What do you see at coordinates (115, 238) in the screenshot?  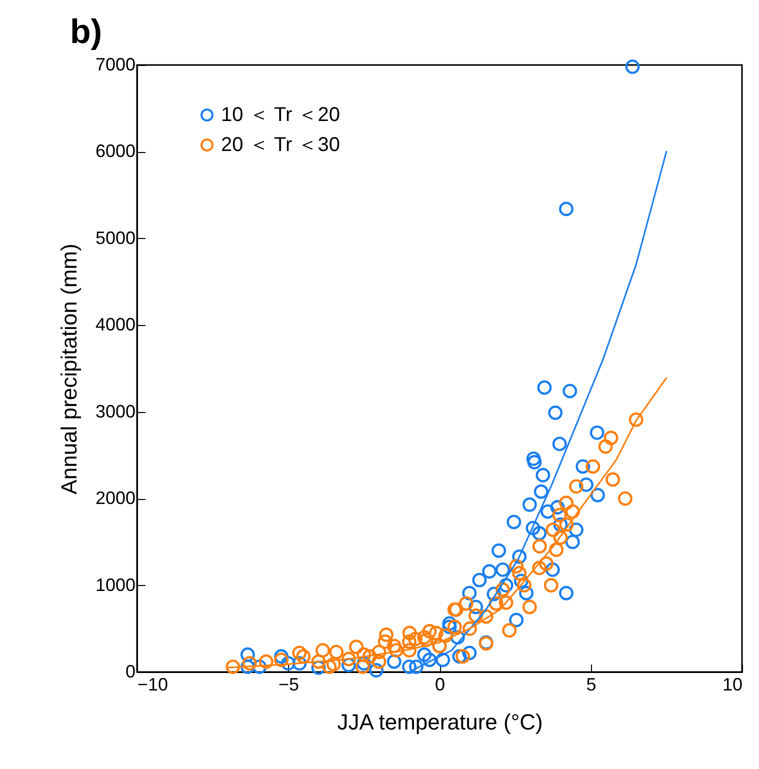 I see `y-tick-label: 5000` at bounding box center [115, 238].